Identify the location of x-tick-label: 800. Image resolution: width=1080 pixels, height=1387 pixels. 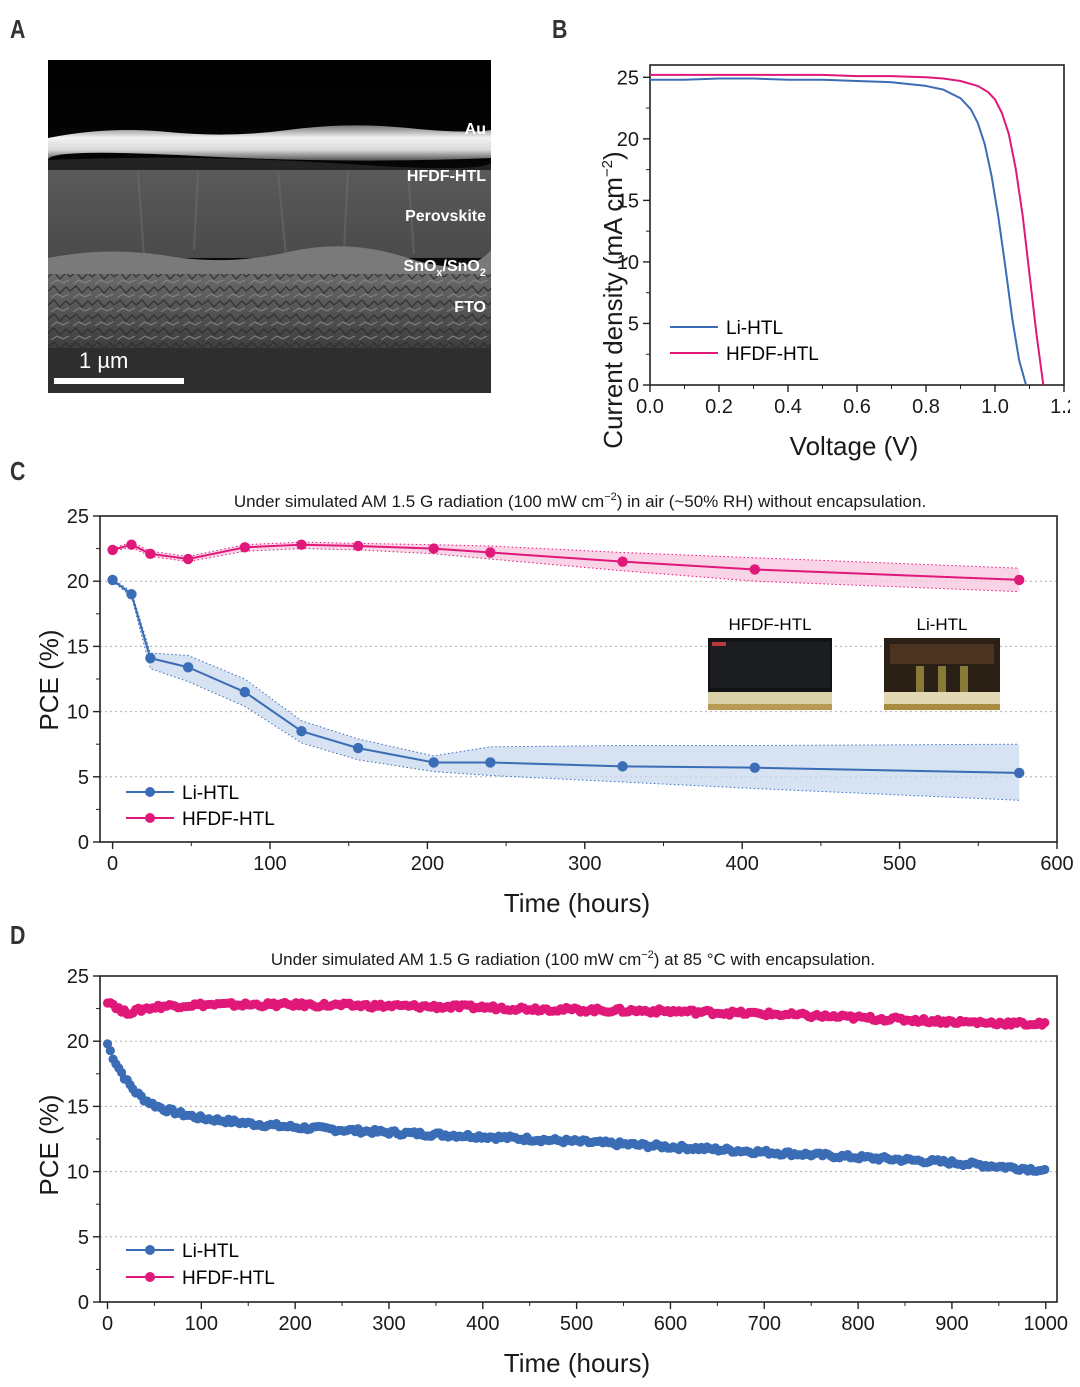
(857, 1324).